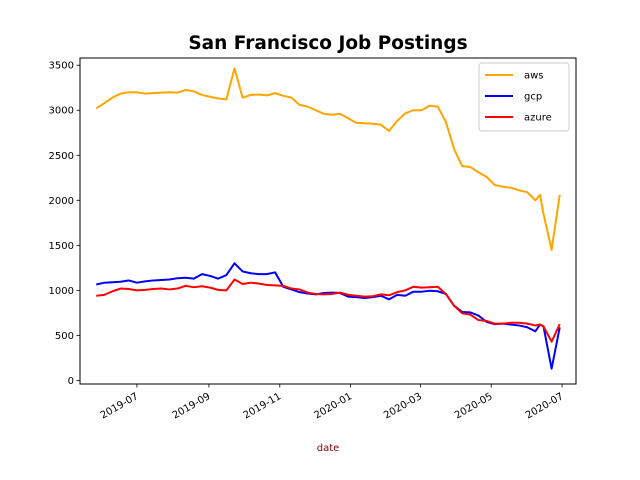  What do you see at coordinates (61, 156) in the screenshot?
I see `y-tick-label: 2500` at bounding box center [61, 156].